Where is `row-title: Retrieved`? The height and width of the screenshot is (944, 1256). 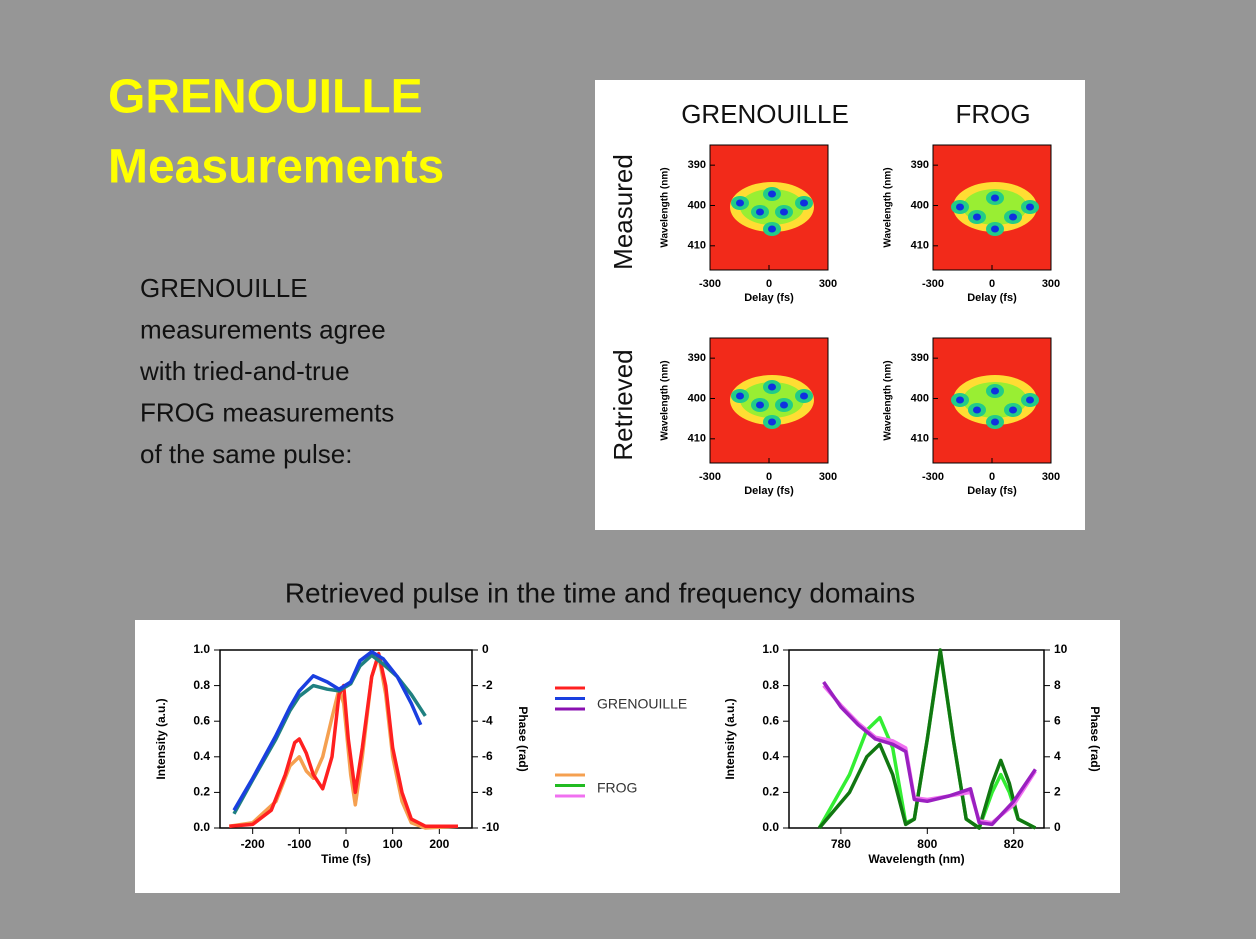 row-title: Retrieved is located at coordinates (623, 404).